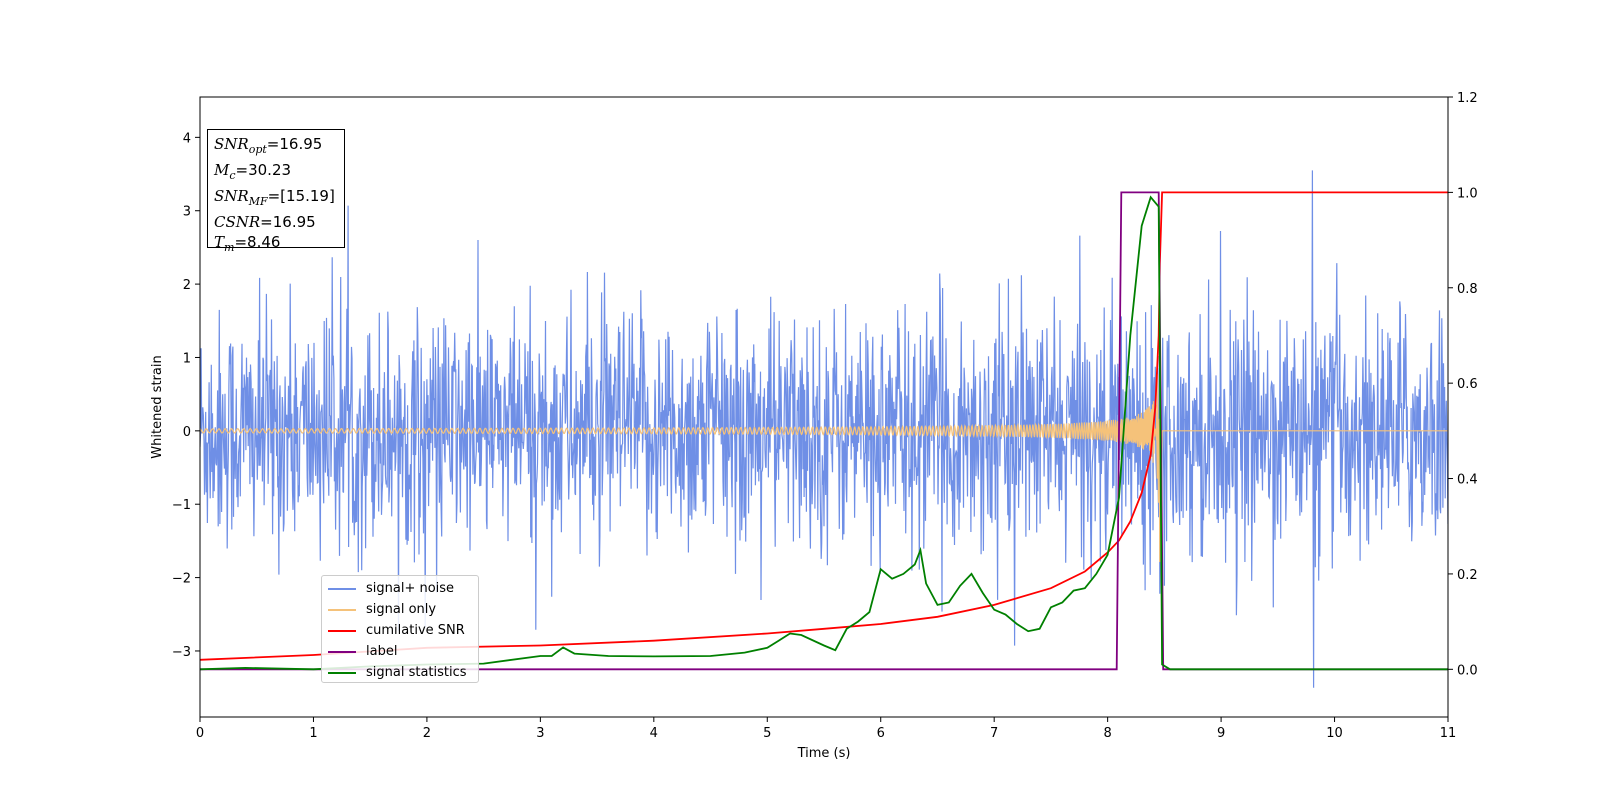  I want to click on x-tick-label: 6, so click(881, 733).